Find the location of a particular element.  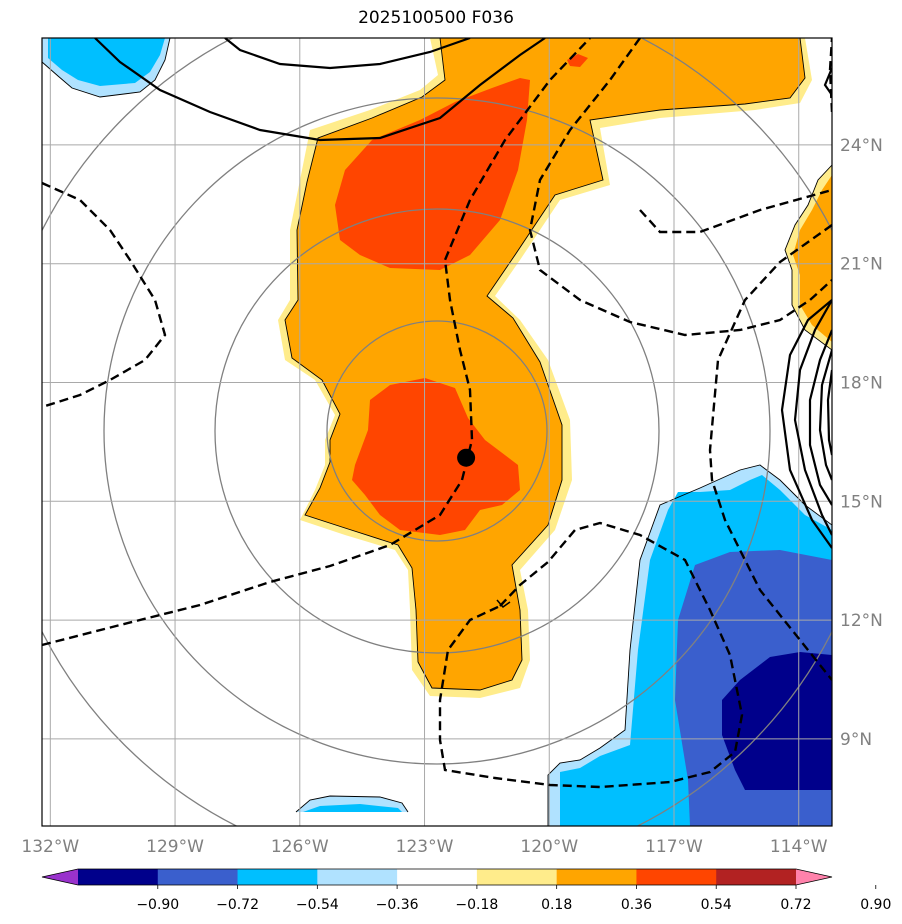

lon-tick-label: 123°W is located at coordinates (425, 847).